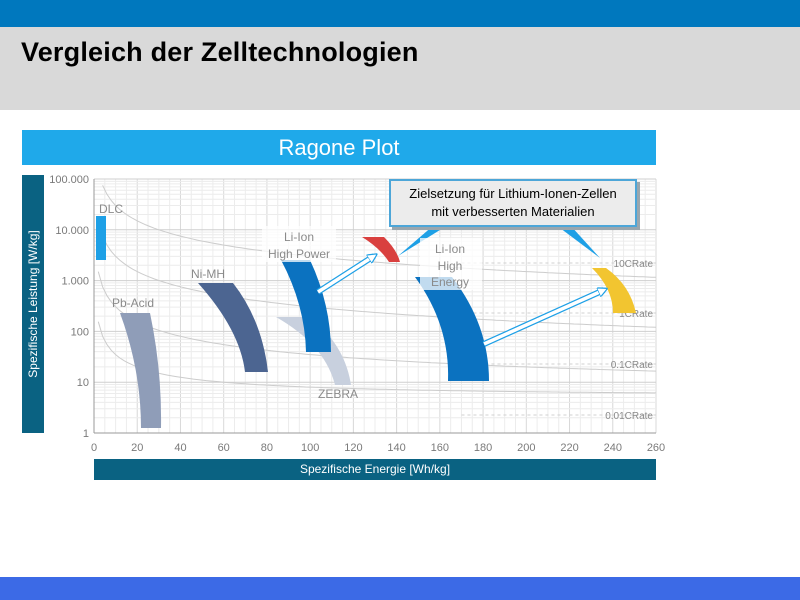  I want to click on bottom-accent-bar, so click(400, 588).